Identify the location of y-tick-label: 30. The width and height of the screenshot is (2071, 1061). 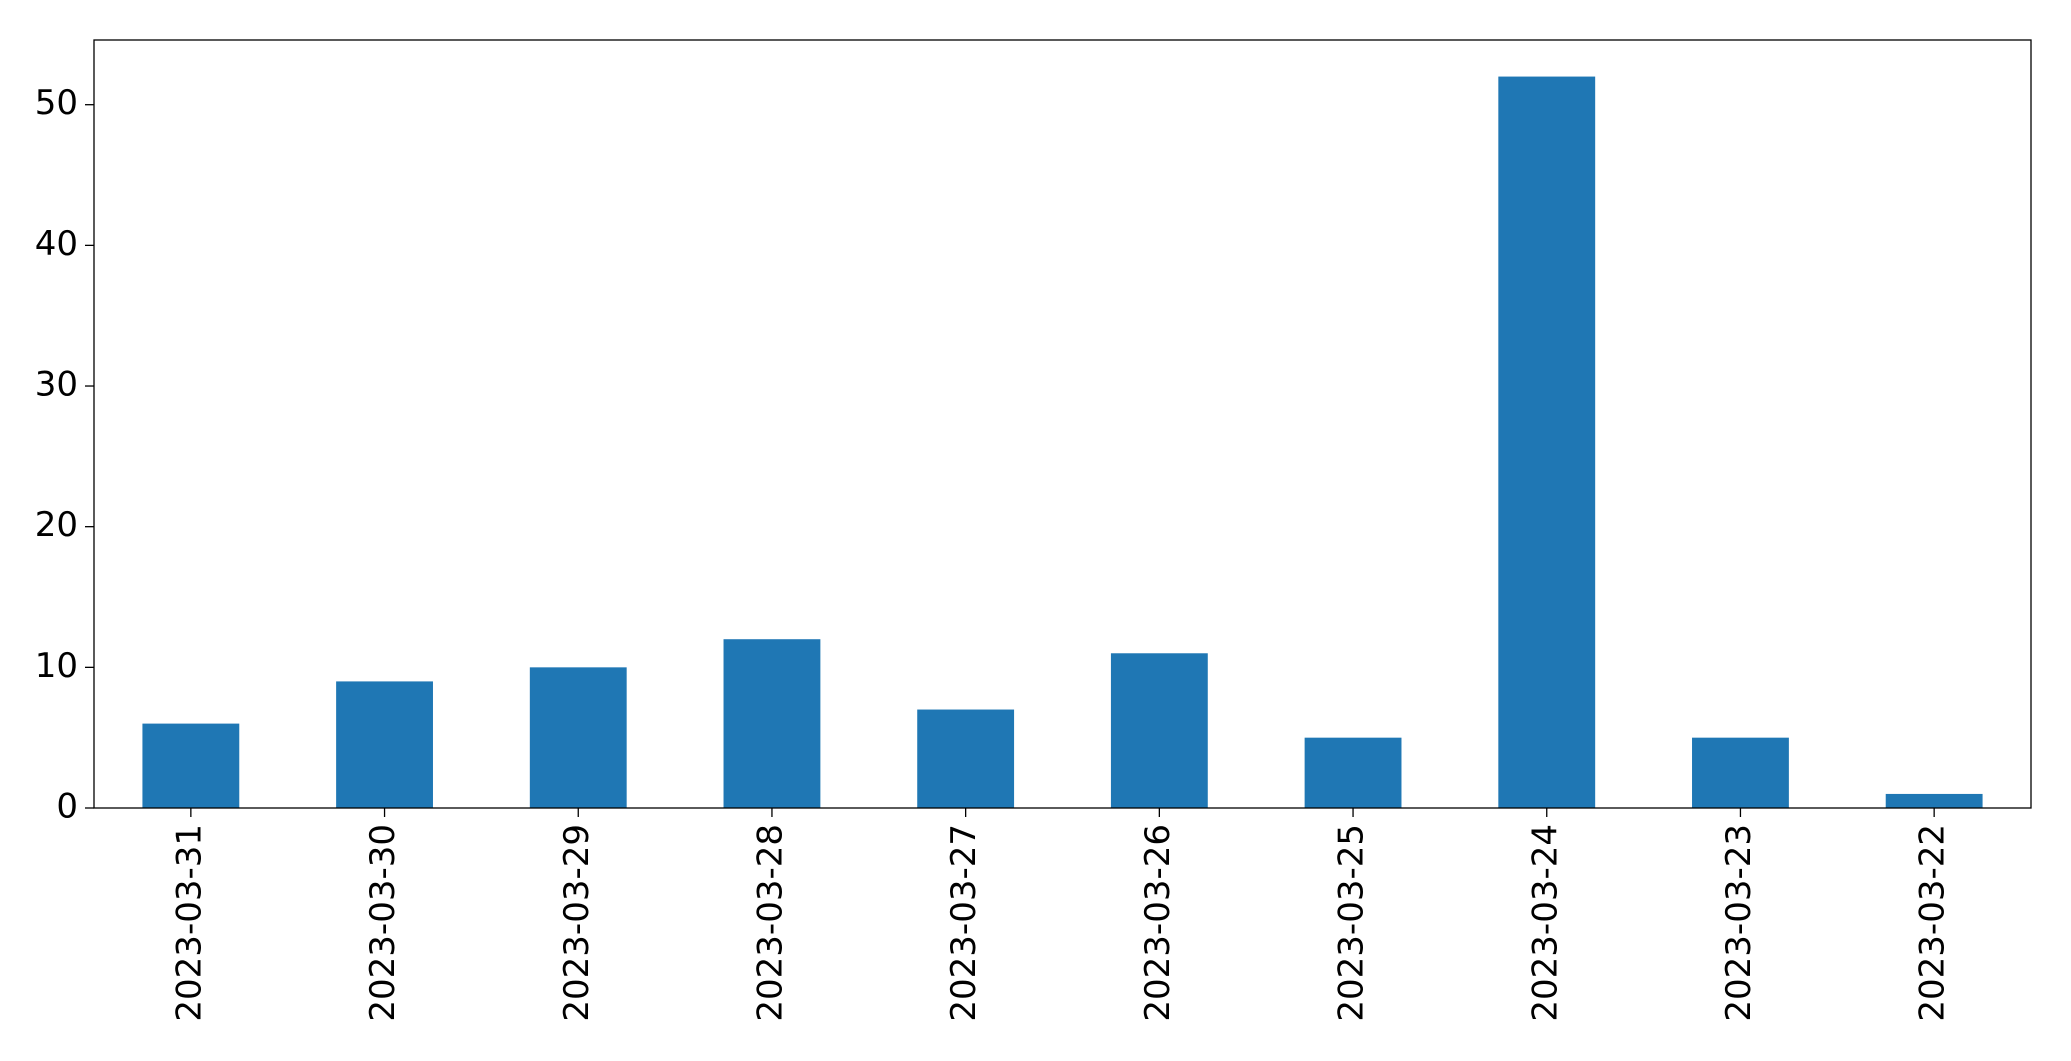
(56, 385).